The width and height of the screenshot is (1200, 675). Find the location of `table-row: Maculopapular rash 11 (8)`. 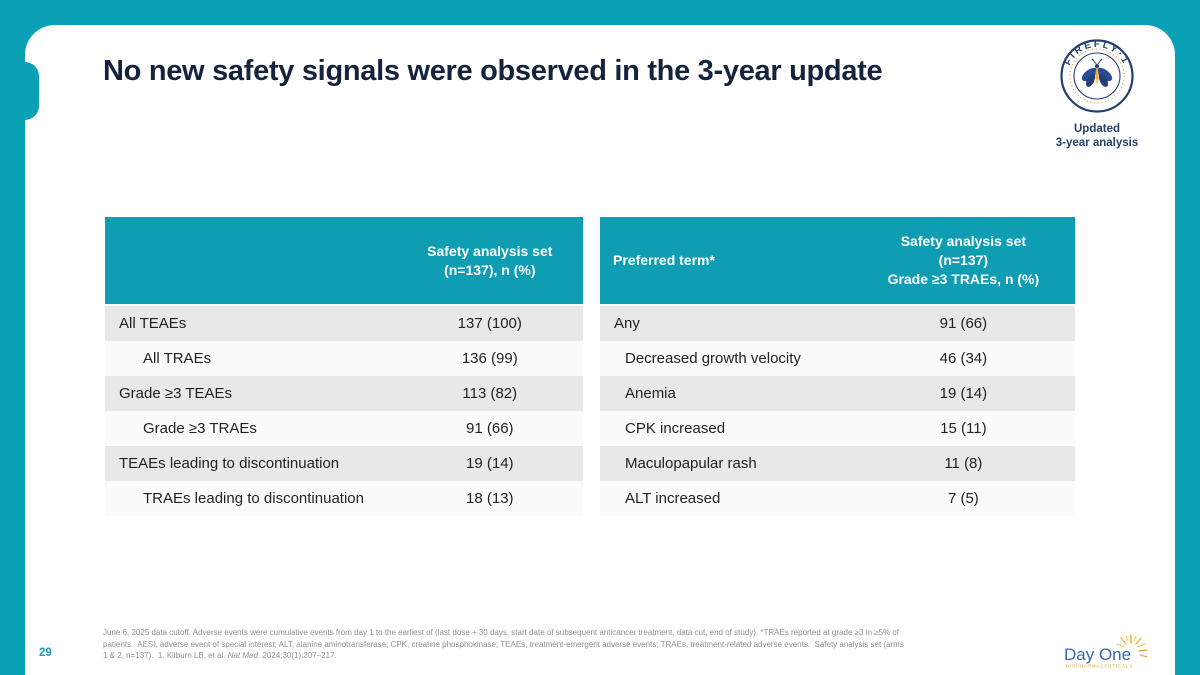

table-row: Maculopapular rash 11 (8) is located at coordinates (837, 463).